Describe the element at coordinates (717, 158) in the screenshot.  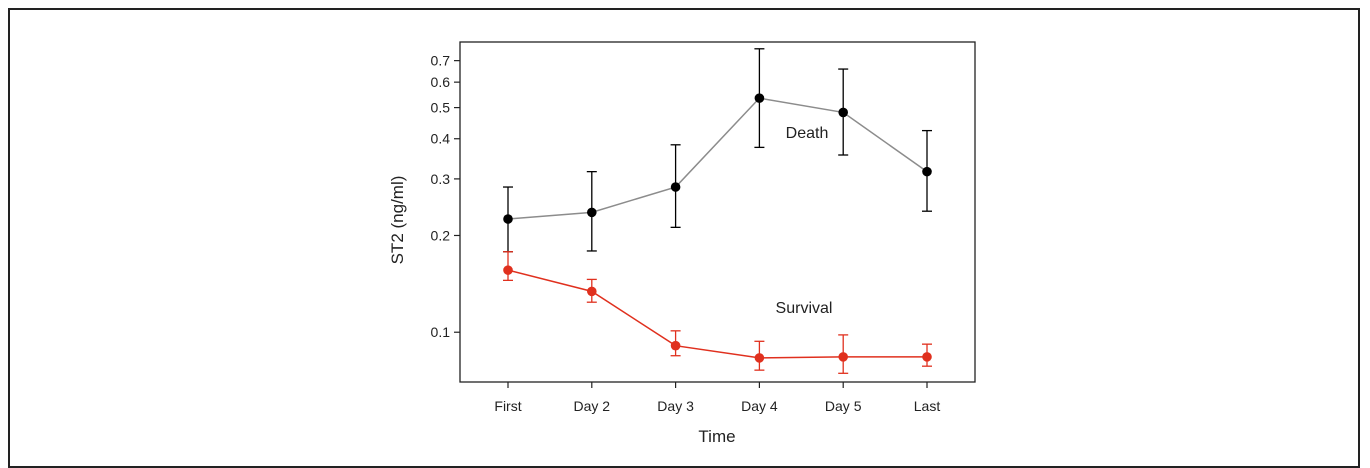
I see `series-death-line` at that location.